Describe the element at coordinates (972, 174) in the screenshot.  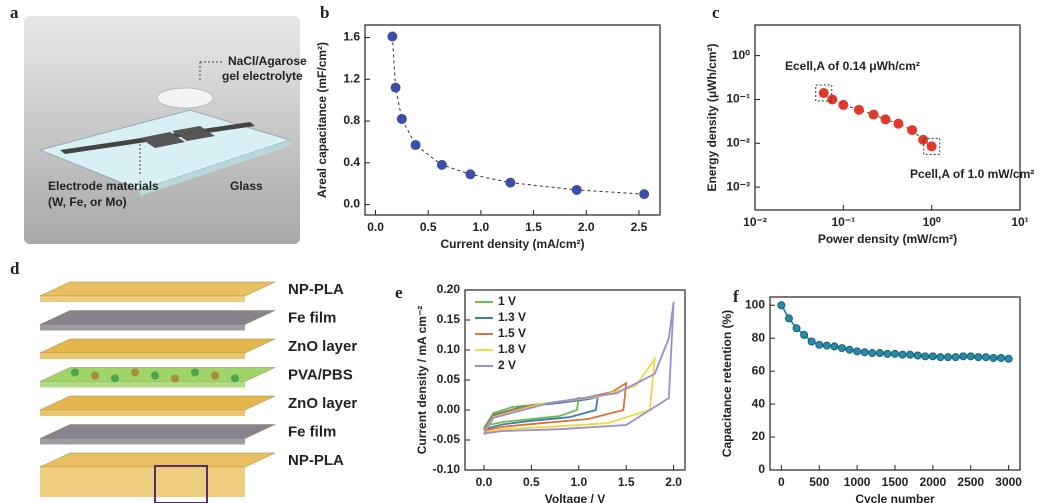
I see `annotation: Pcell,A of 1.0 mW/cm²` at that location.